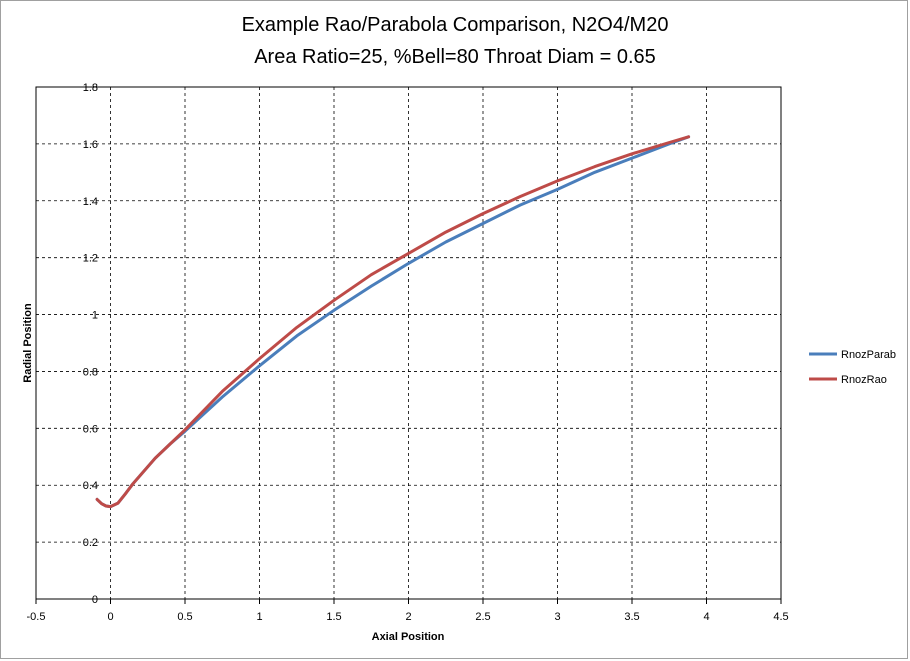 The width and height of the screenshot is (910, 661). What do you see at coordinates (868, 355) in the screenshot?
I see `legend-label: RnozParab` at bounding box center [868, 355].